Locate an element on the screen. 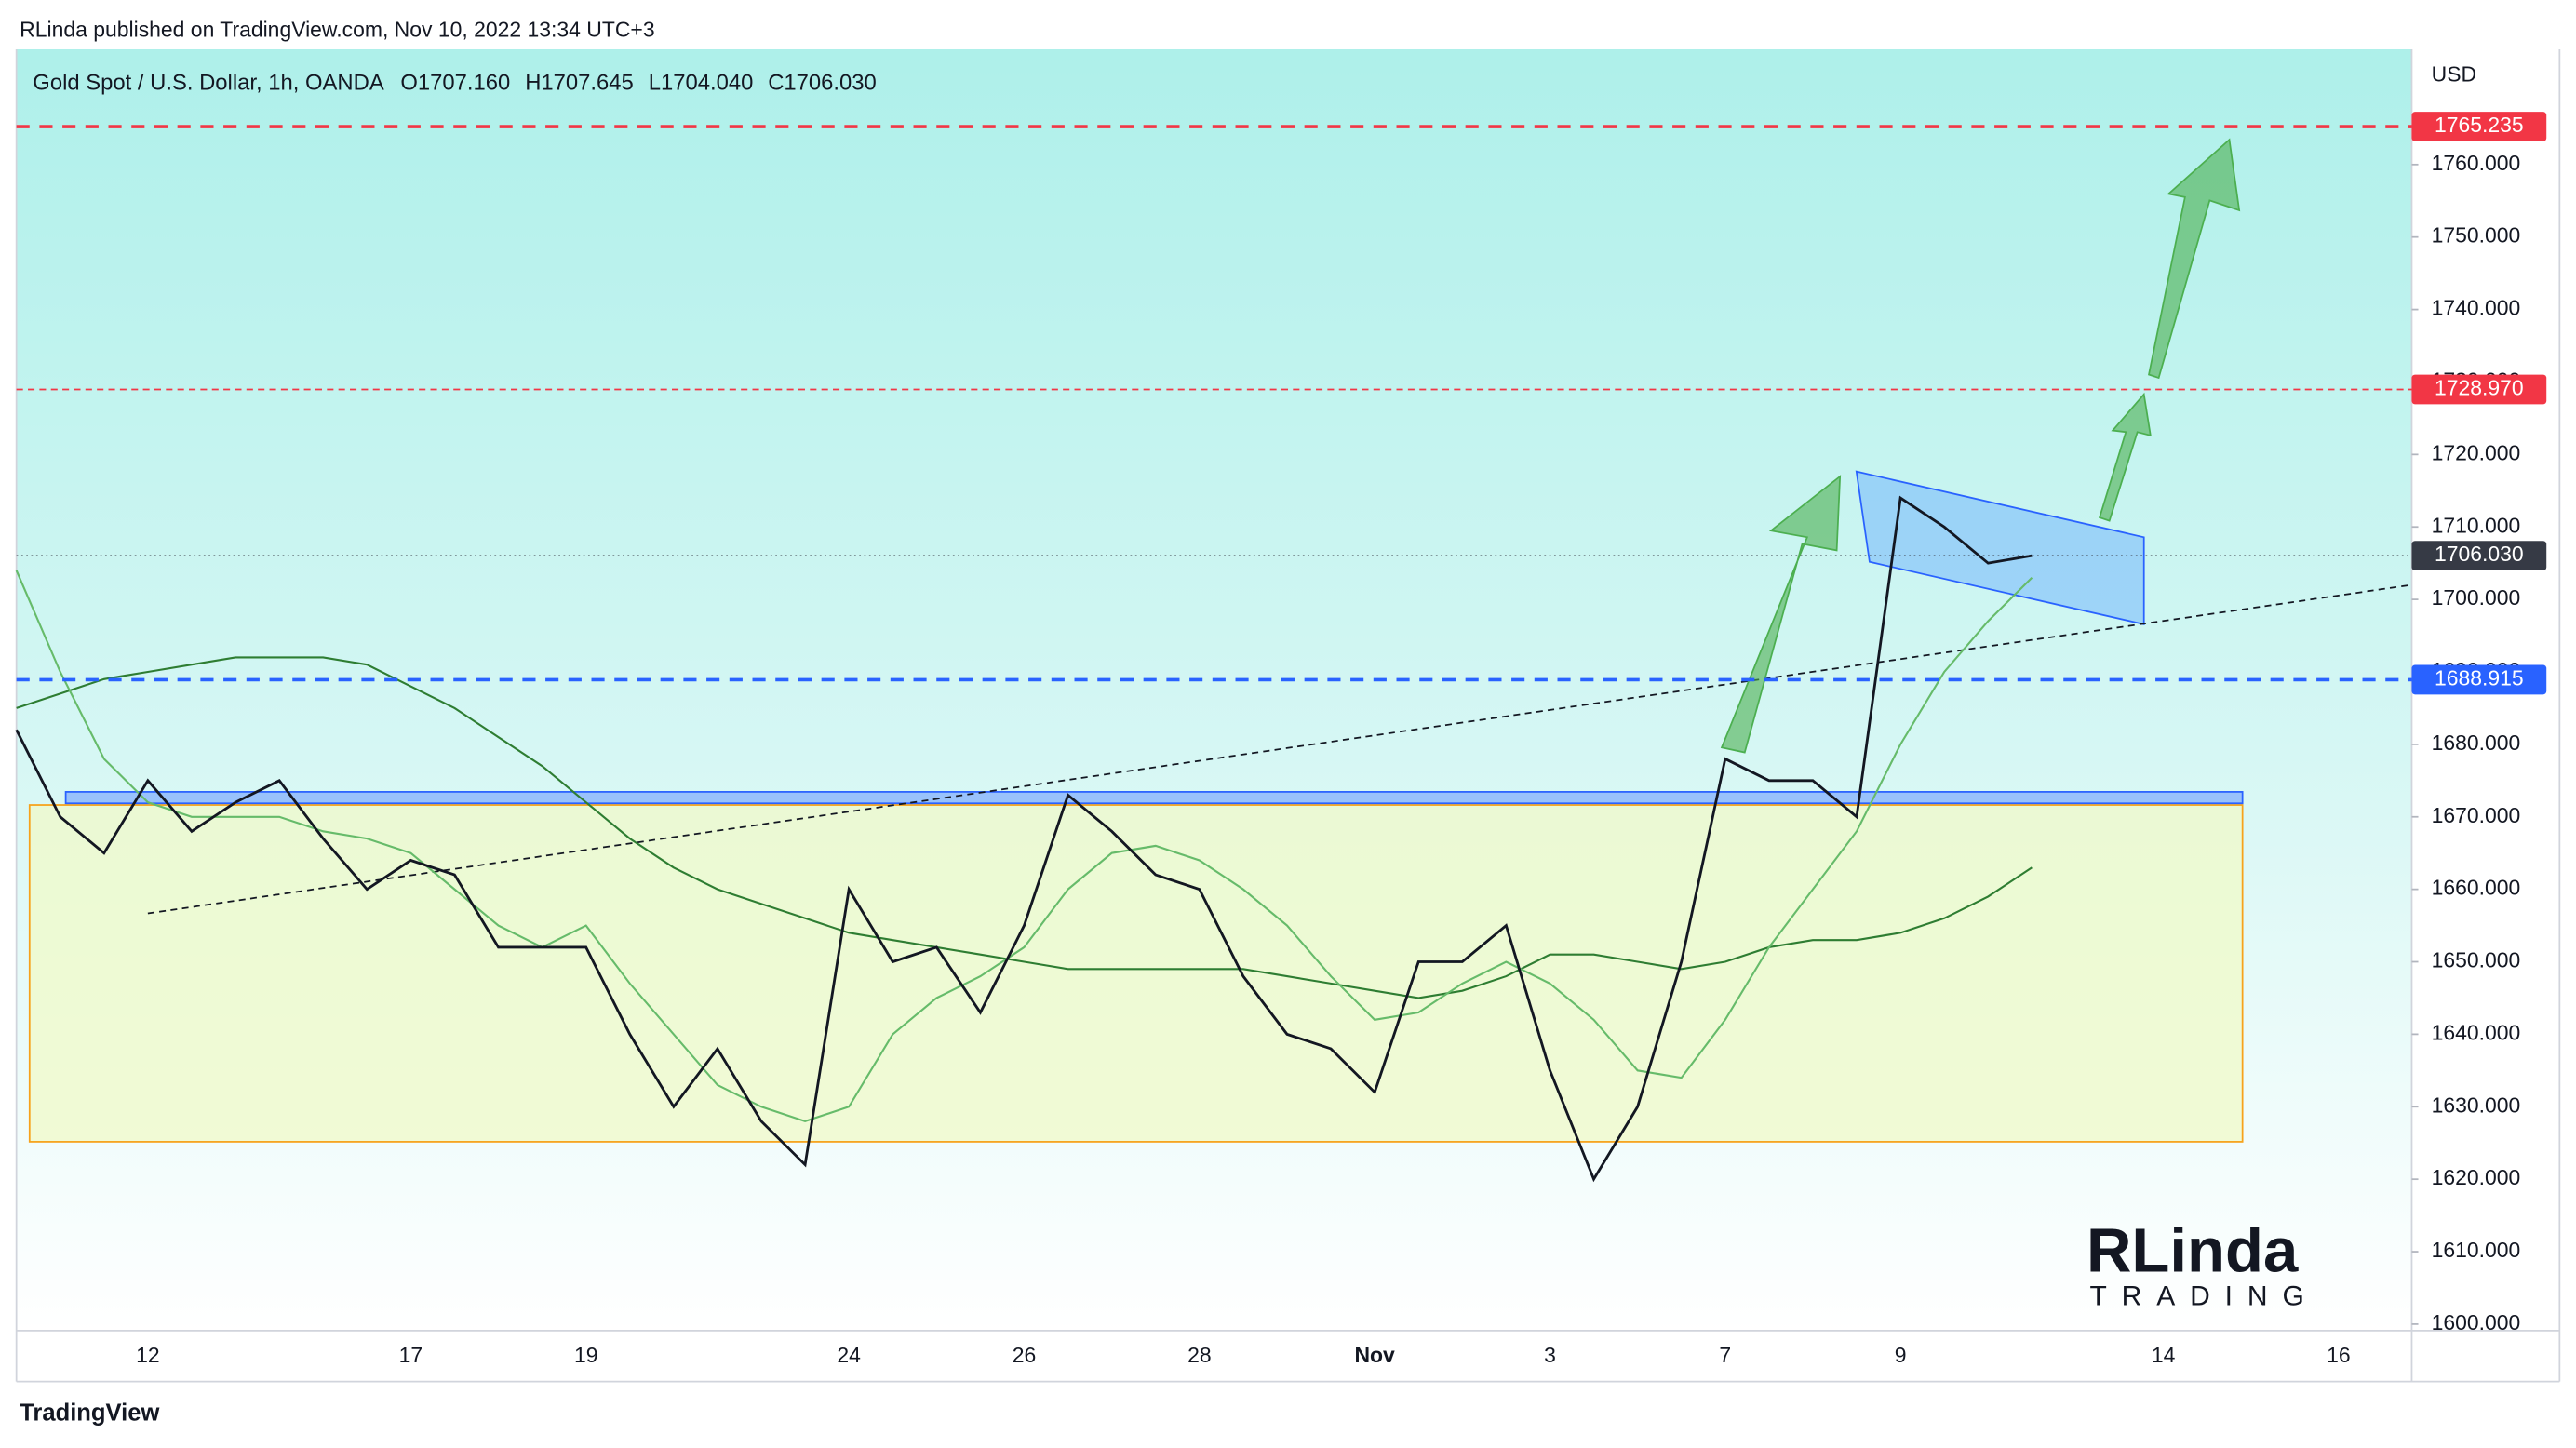  price-label: 1688.915 is located at coordinates (2479, 678).